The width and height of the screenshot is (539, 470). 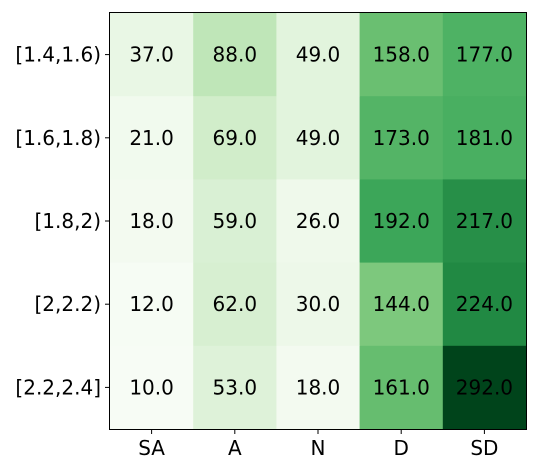 I want to click on x-tick-label-2: N, so click(x=318, y=448).